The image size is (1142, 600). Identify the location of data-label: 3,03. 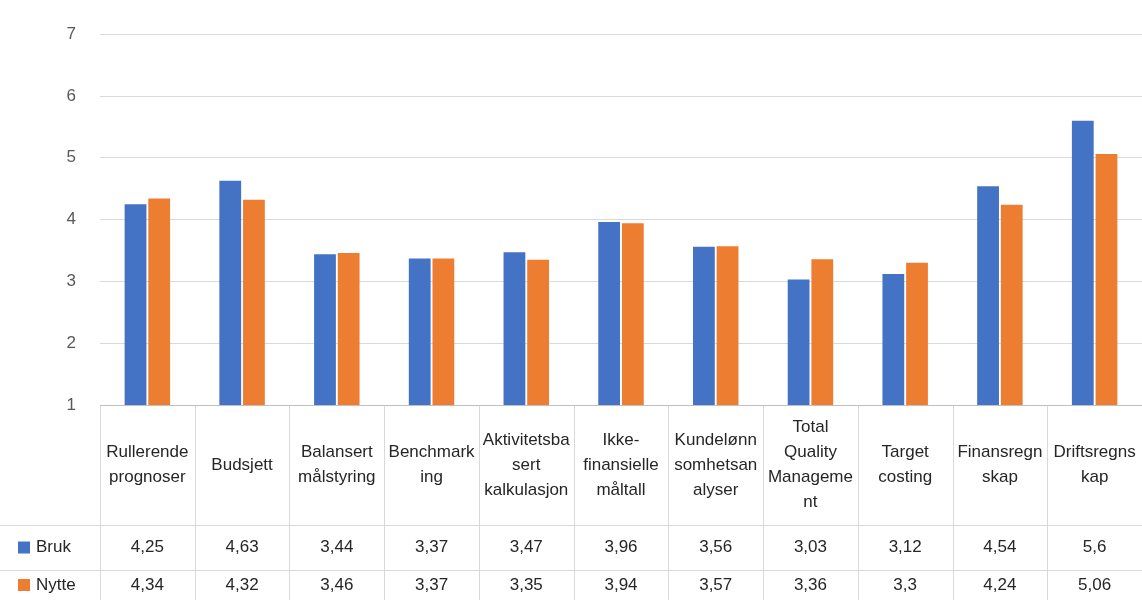
(810, 547).